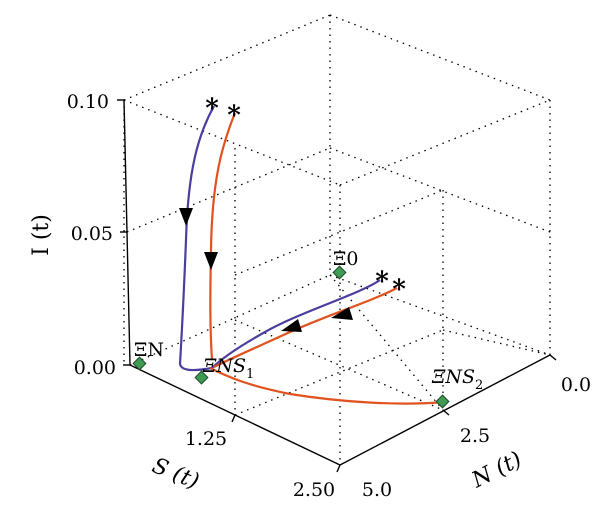 The image size is (600, 519). I want to click on equilibrium-label-xins1: ΞNS1, so click(228, 368).